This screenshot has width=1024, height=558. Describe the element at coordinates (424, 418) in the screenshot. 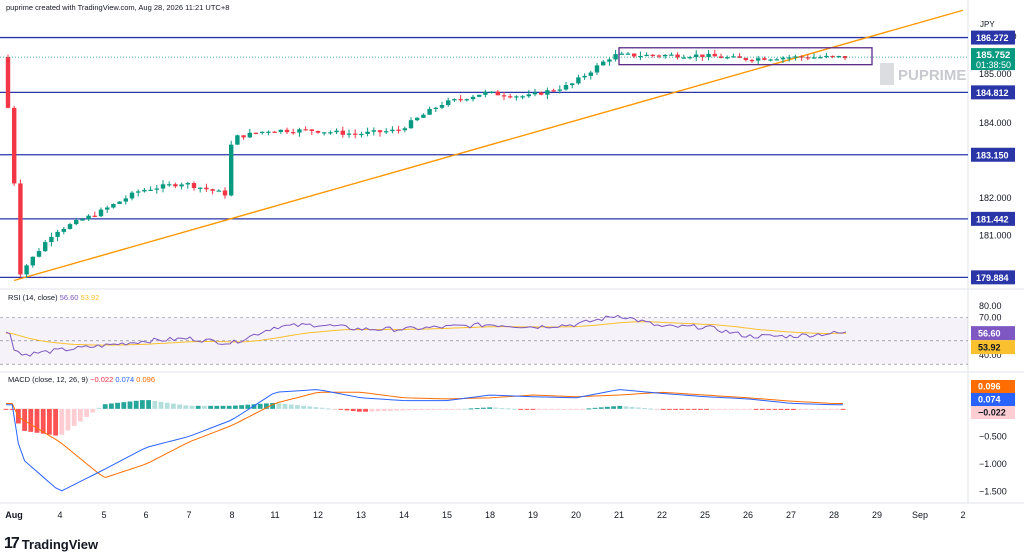

I see `macd-histogram` at that location.